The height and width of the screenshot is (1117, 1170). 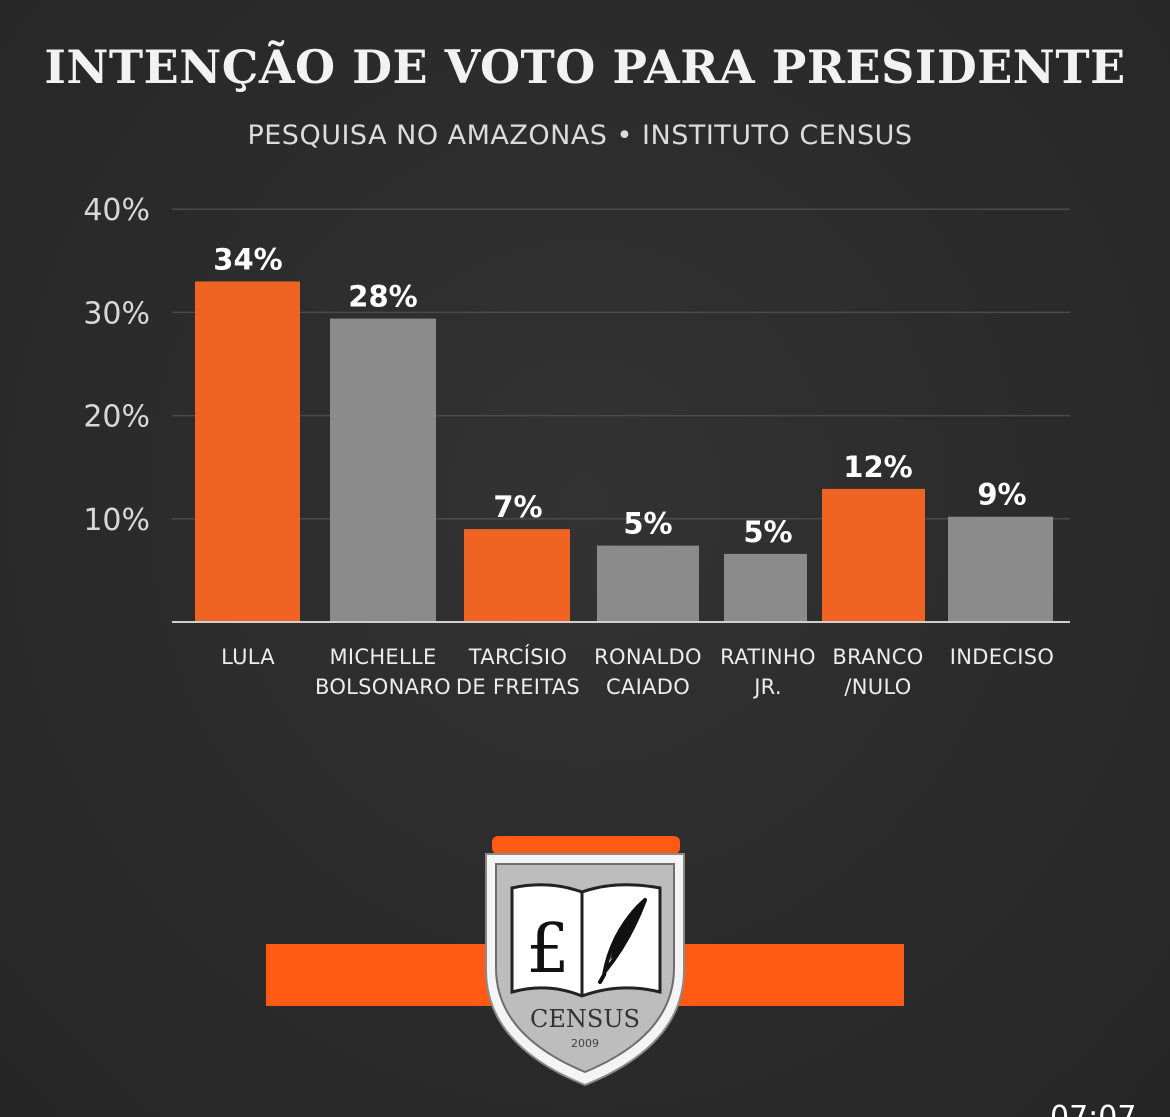 I want to click on y-tick-label: 10%, so click(x=116, y=520).